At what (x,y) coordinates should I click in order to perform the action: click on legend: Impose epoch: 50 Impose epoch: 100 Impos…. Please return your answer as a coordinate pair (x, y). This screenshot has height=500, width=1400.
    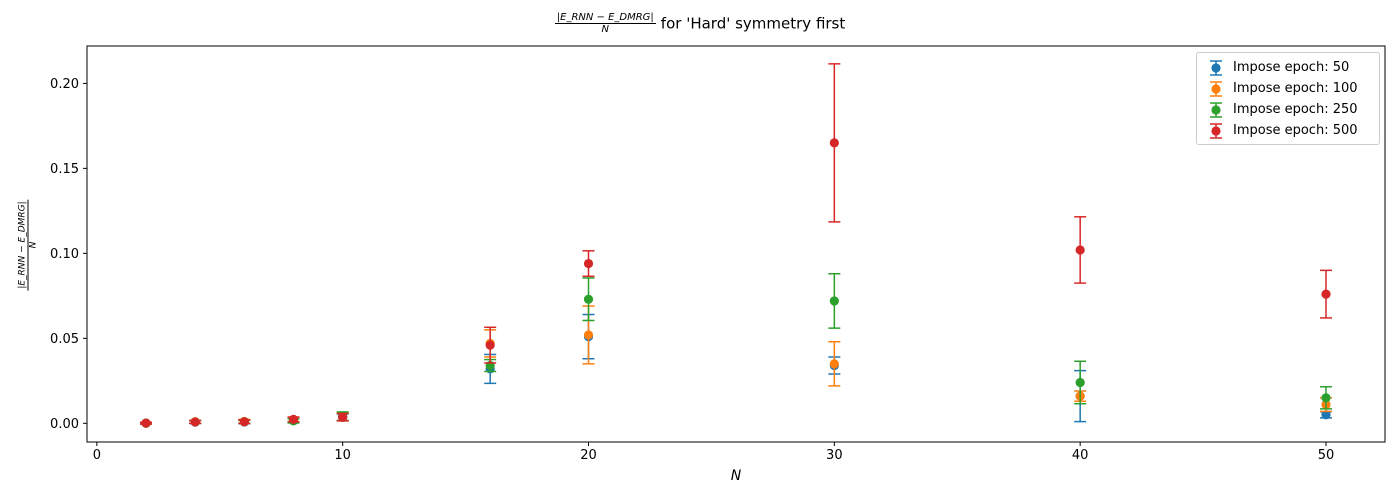
    Looking at the image, I should click on (1288, 98).